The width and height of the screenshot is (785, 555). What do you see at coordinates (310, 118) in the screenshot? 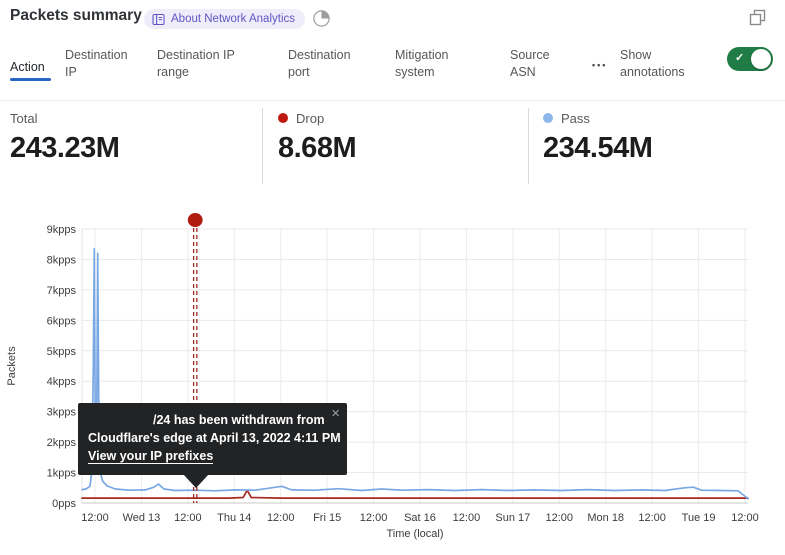
I see `stat-label: Drop` at bounding box center [310, 118].